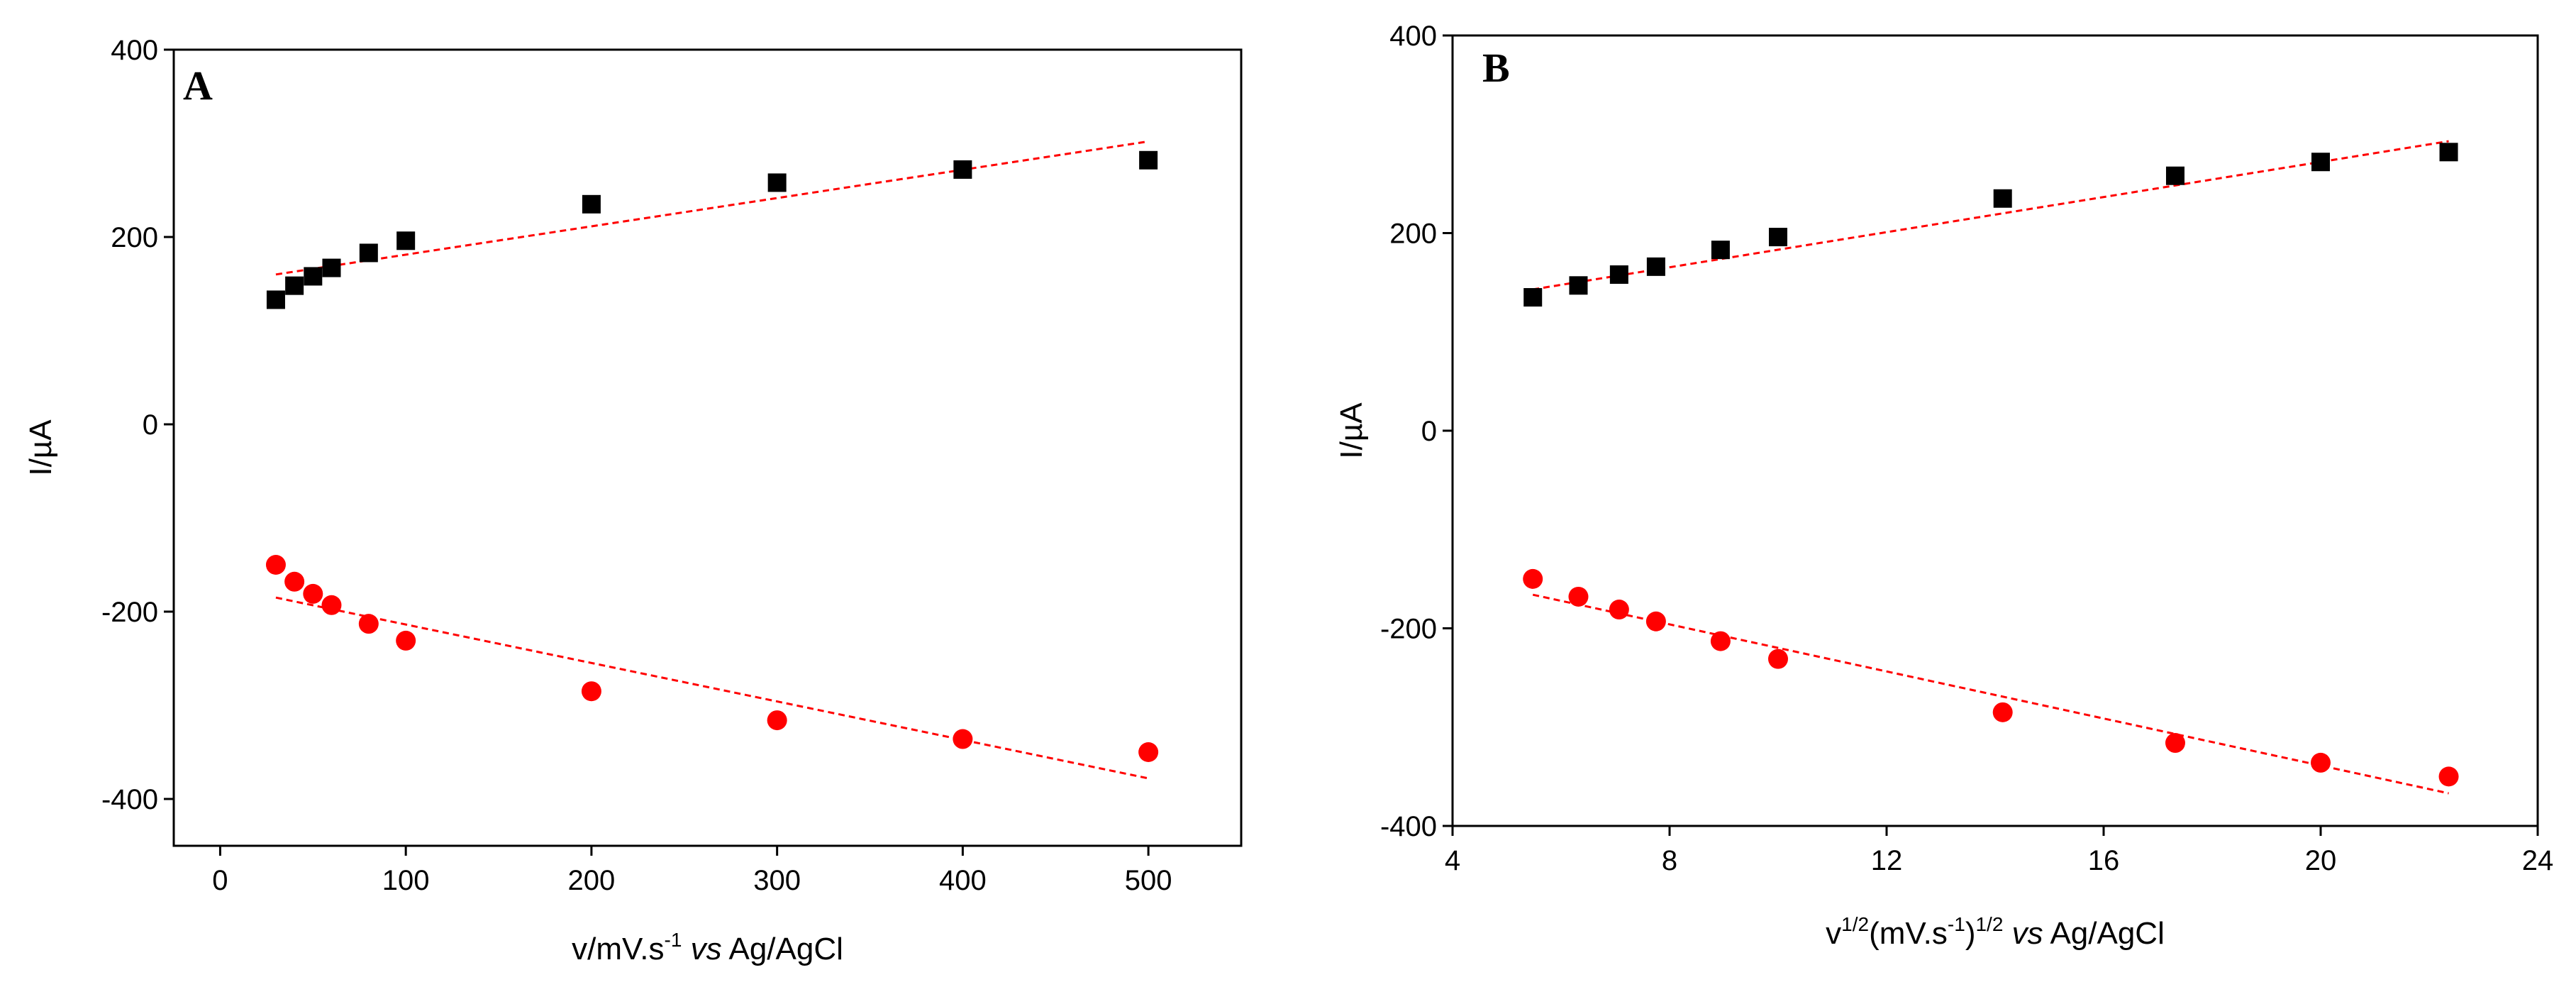 This screenshot has width=2576, height=987. I want to click on panel-b-y-tick-label: 0, so click(1429, 431).